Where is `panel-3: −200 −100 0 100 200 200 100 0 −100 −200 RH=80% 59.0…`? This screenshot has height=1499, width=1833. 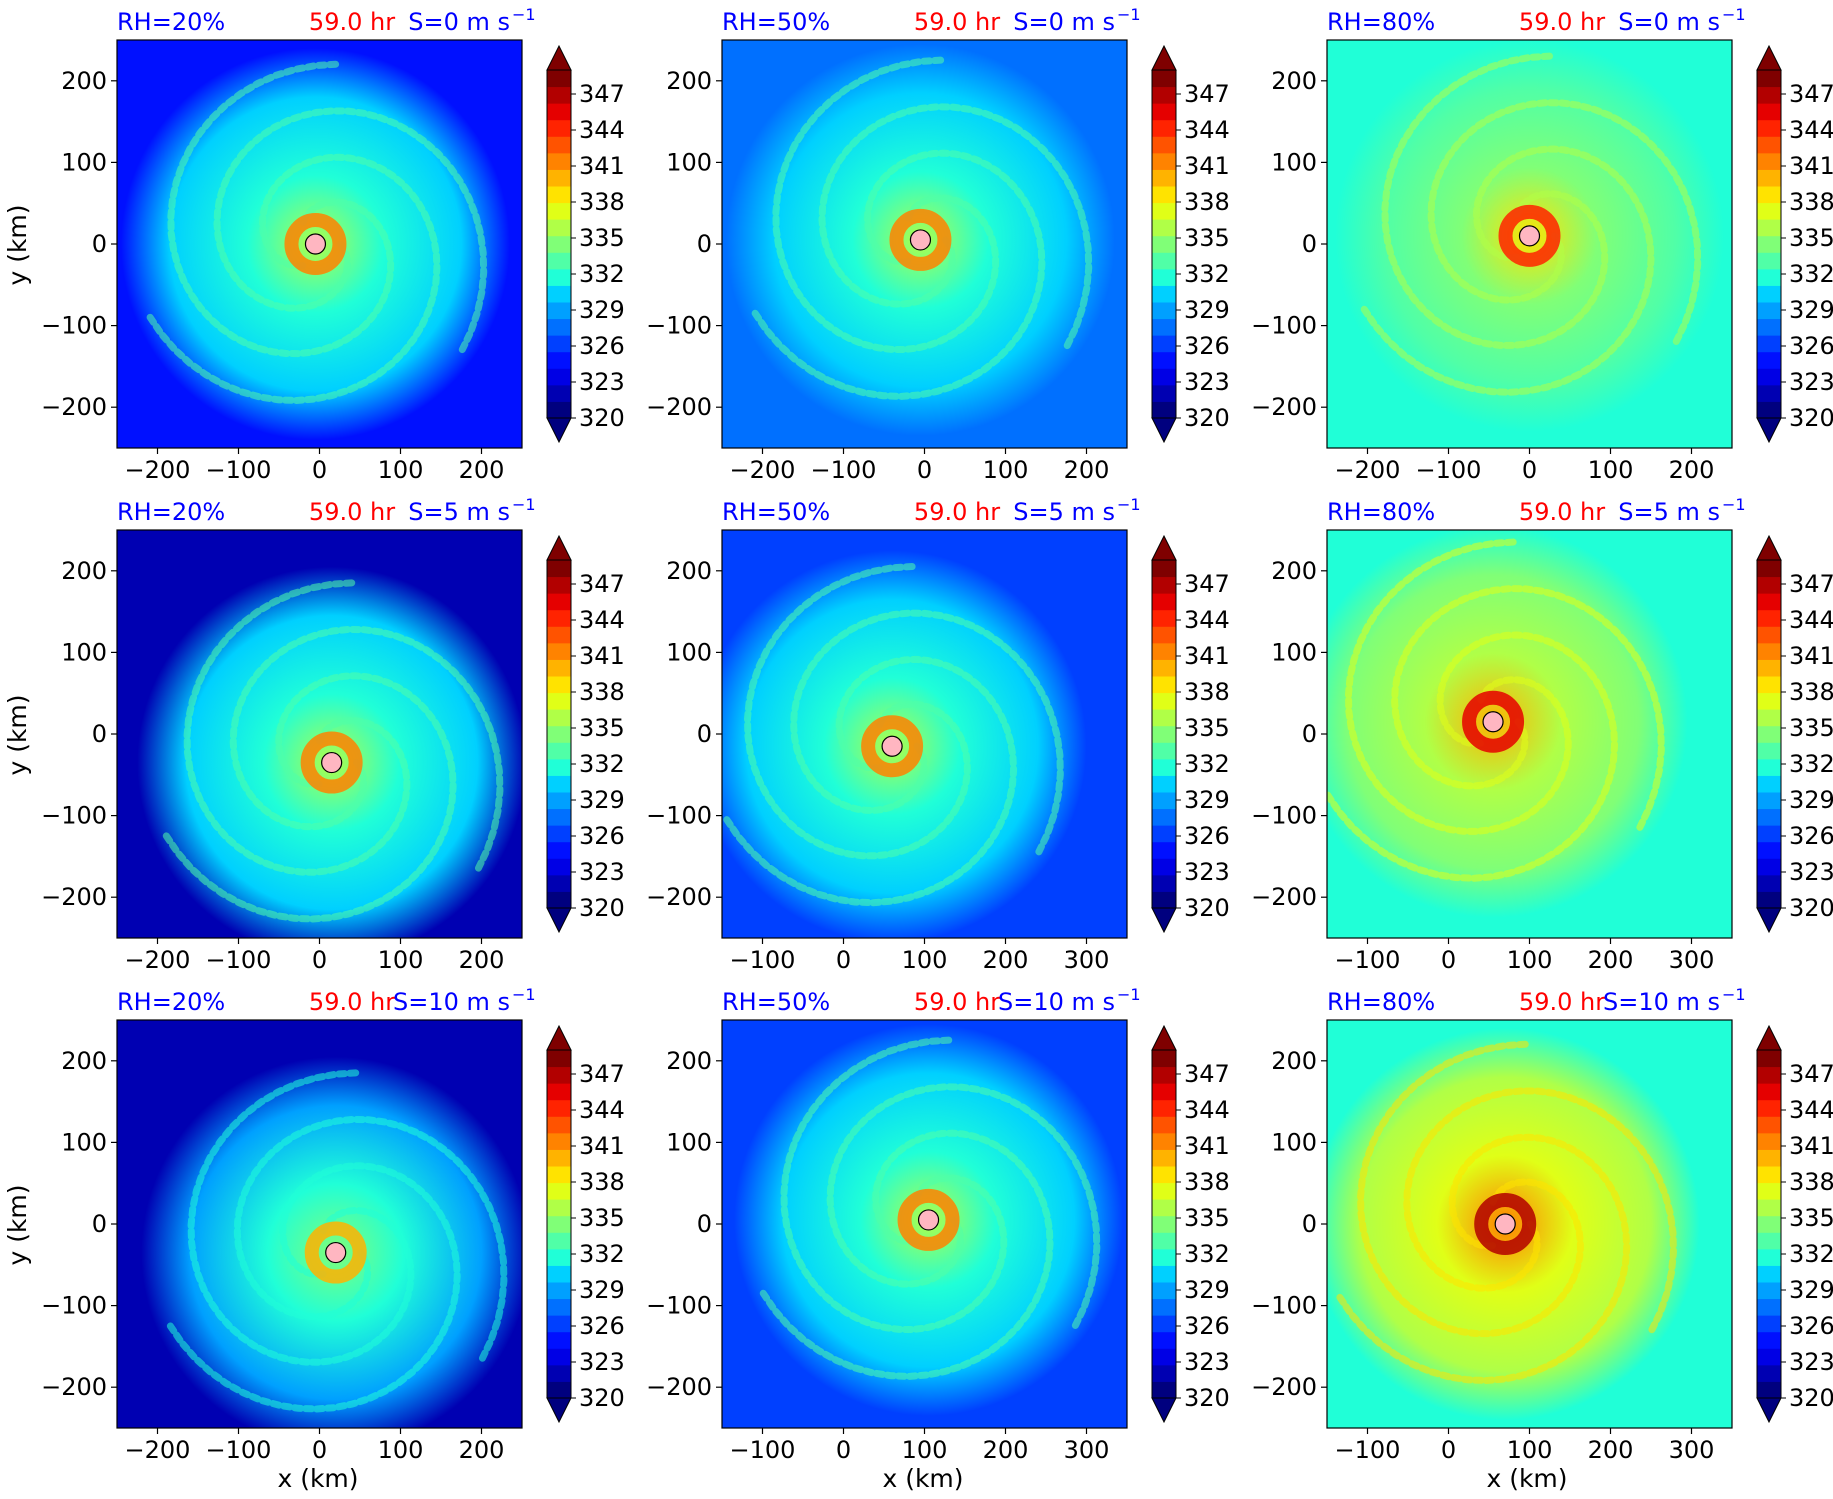 panel-3: −200 −100 0 100 200 200 100 0 −100 −200 RH=80% 59.0… is located at coordinates (1542, 244).